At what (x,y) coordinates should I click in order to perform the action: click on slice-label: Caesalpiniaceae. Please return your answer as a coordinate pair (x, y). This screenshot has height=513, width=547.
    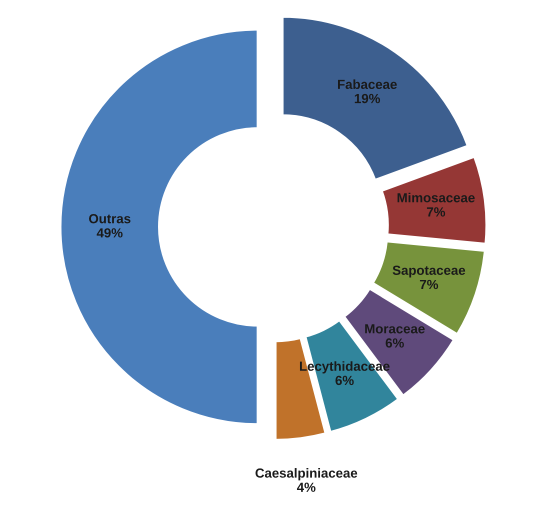
    Looking at the image, I should click on (307, 474).